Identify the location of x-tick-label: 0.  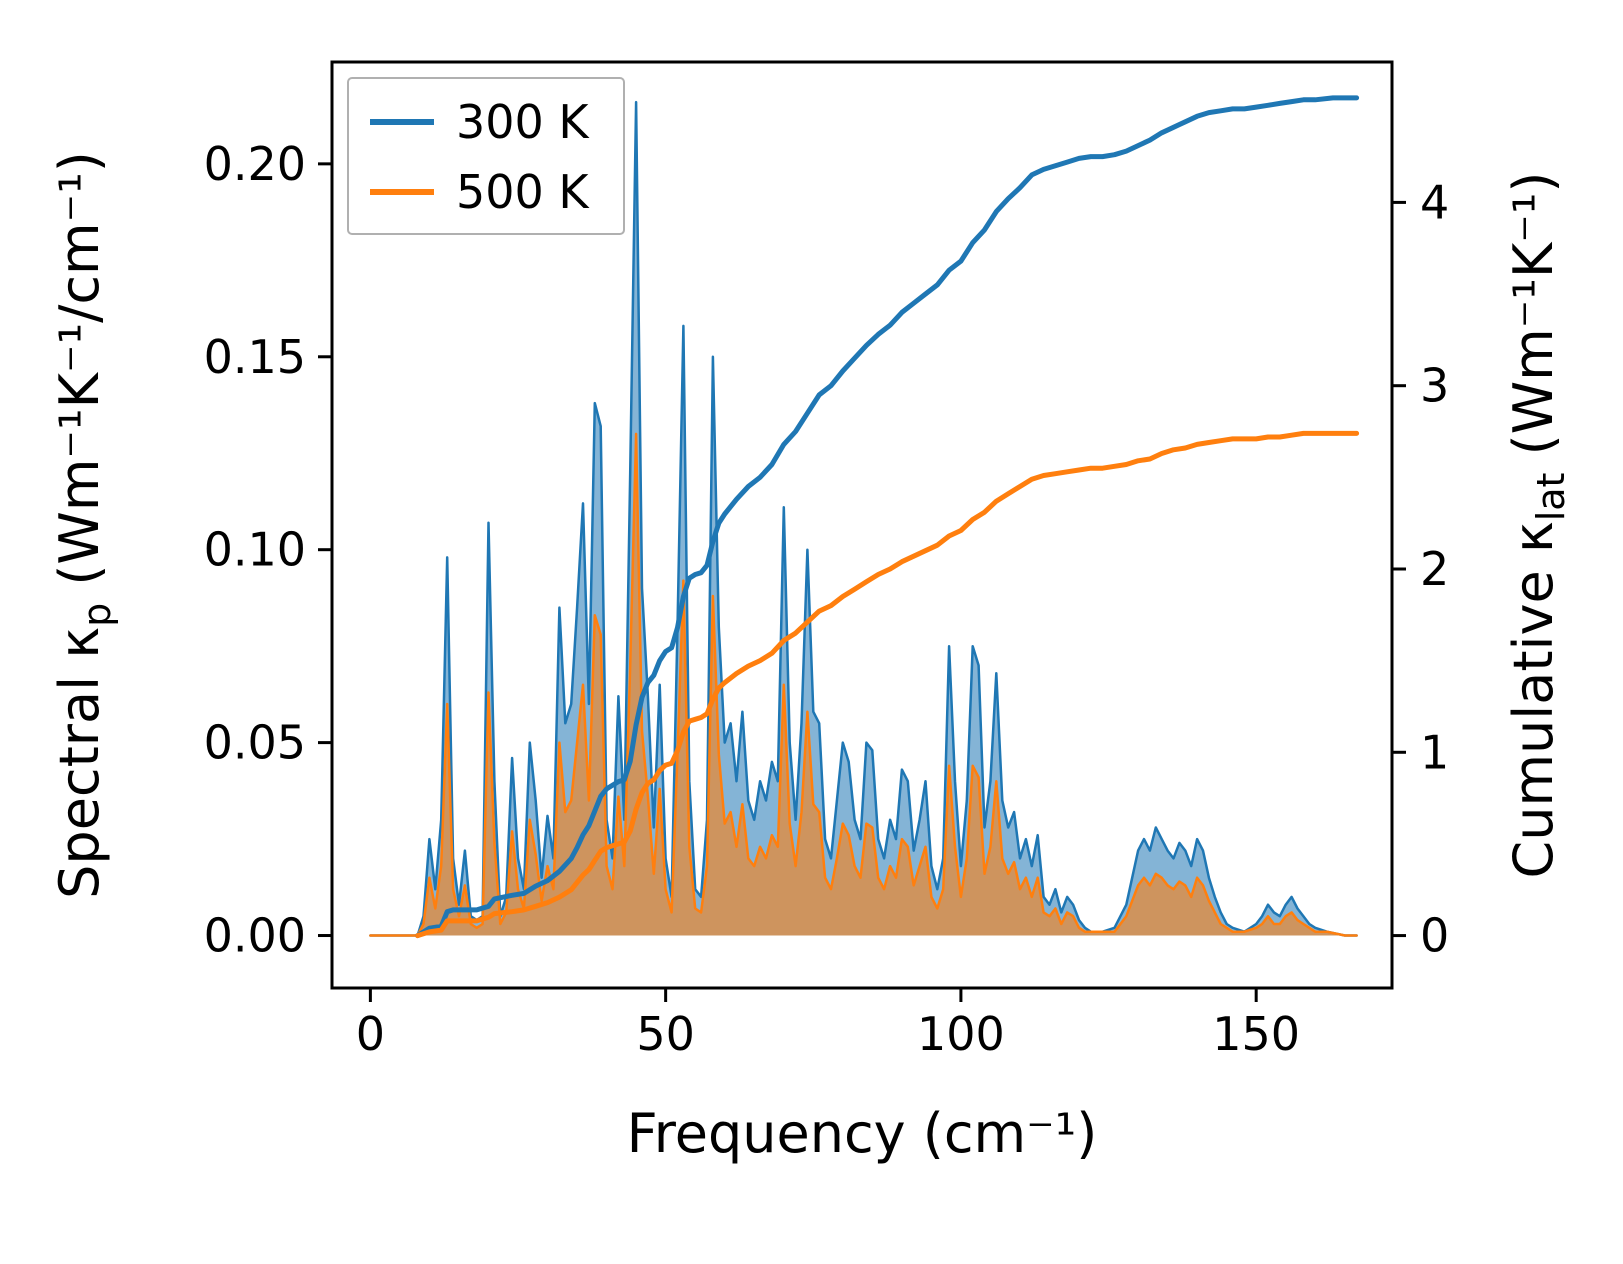
(370, 1034).